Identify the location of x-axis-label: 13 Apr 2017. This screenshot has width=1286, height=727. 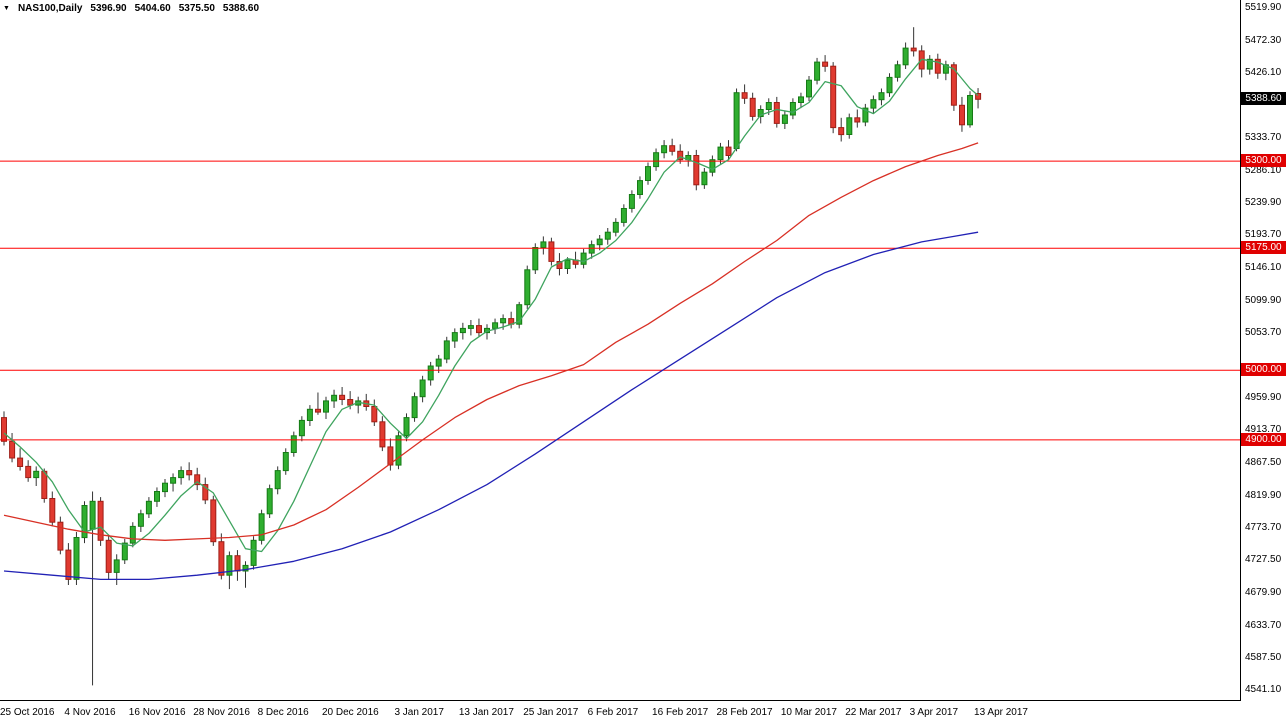
(1001, 712).